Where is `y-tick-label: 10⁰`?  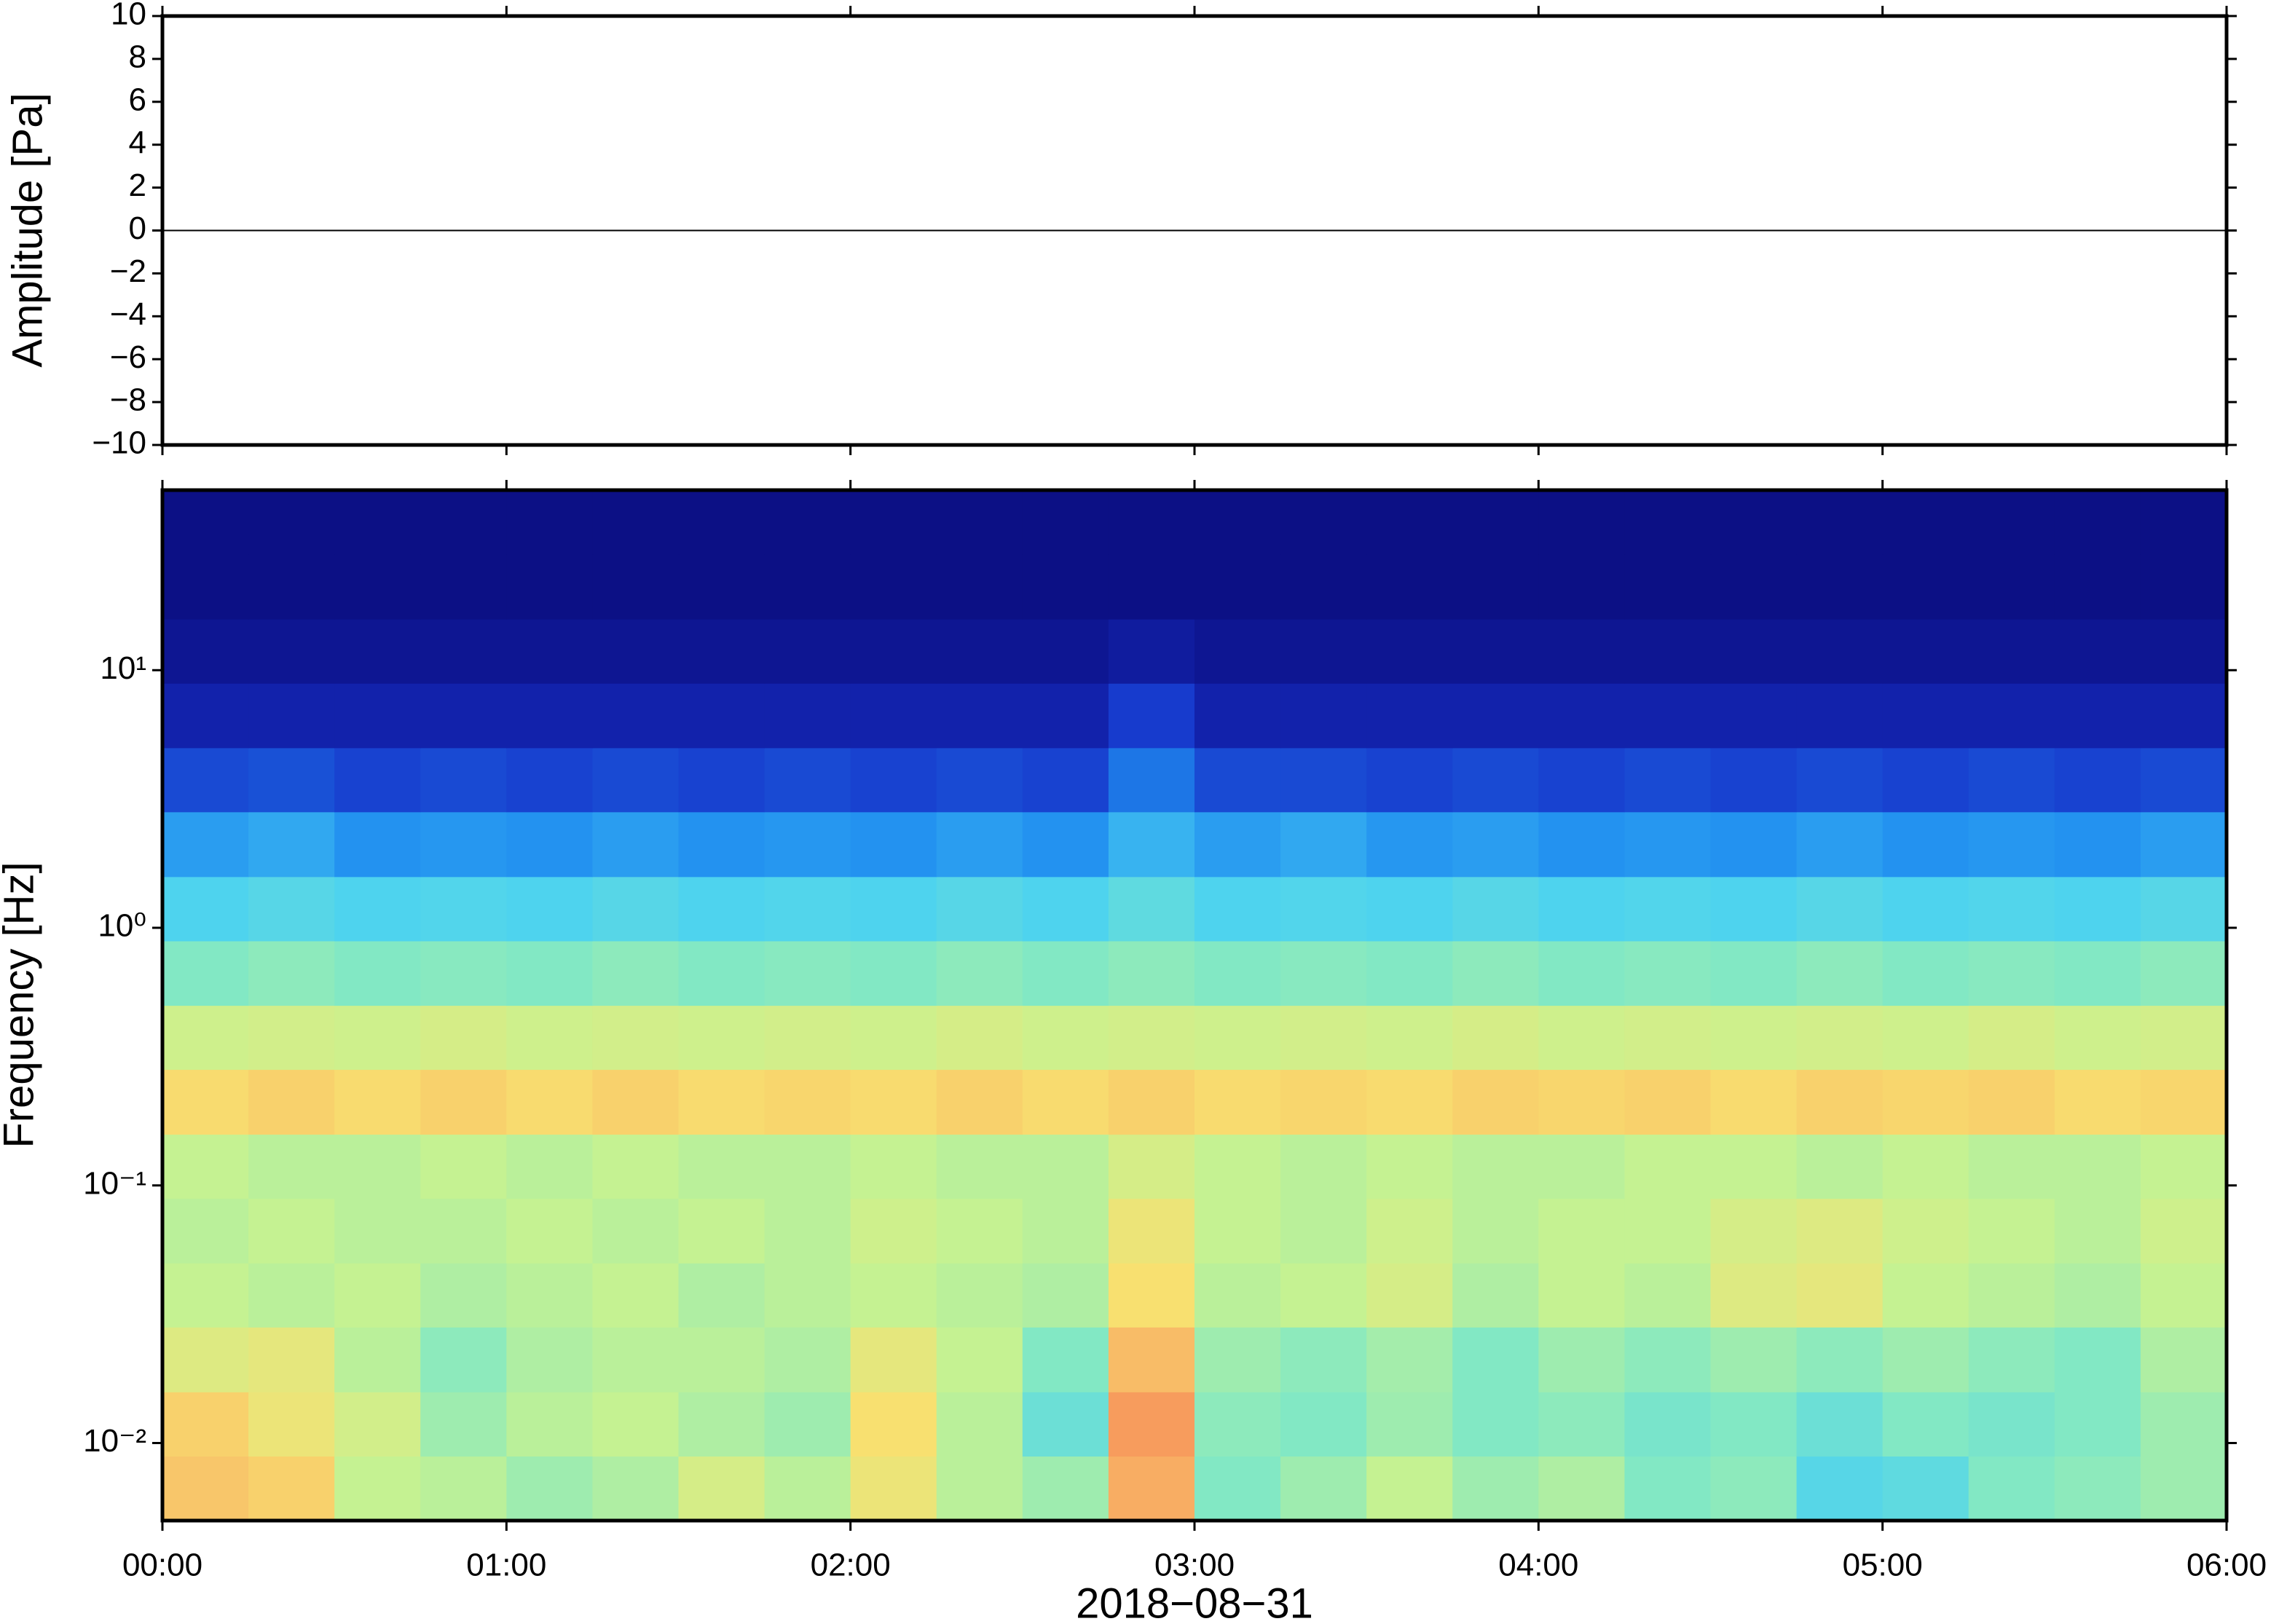 y-tick-label: 10⁰ is located at coordinates (122, 926).